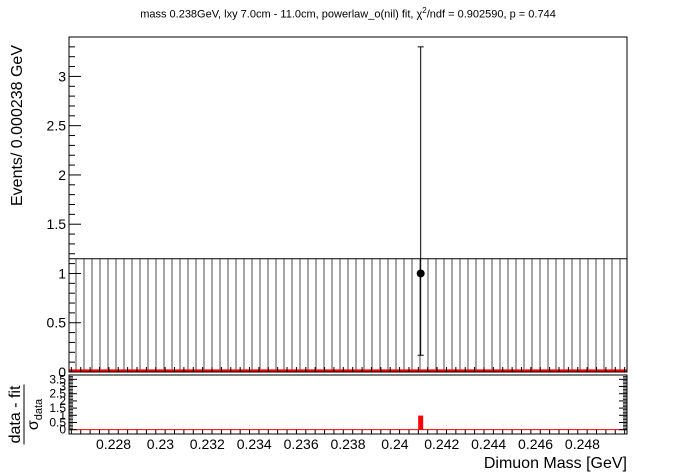 The height and width of the screenshot is (472, 696). I want to click on pull-ylabel-sub: data, so click(39, 409).